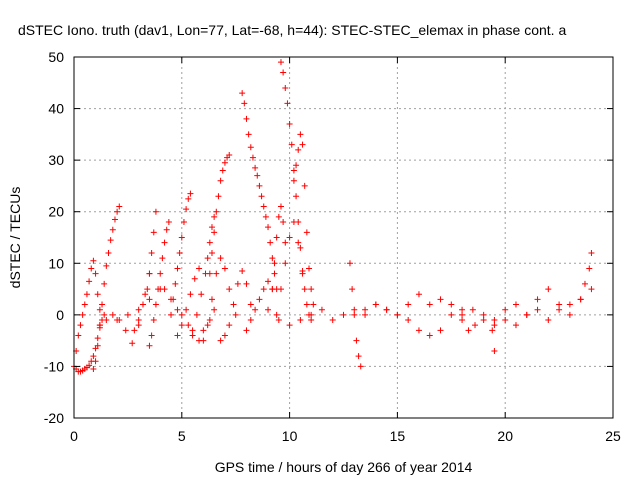 The image size is (640, 480). Describe the element at coordinates (54, 366) in the screenshot. I see `y-tick-label: -10` at that location.